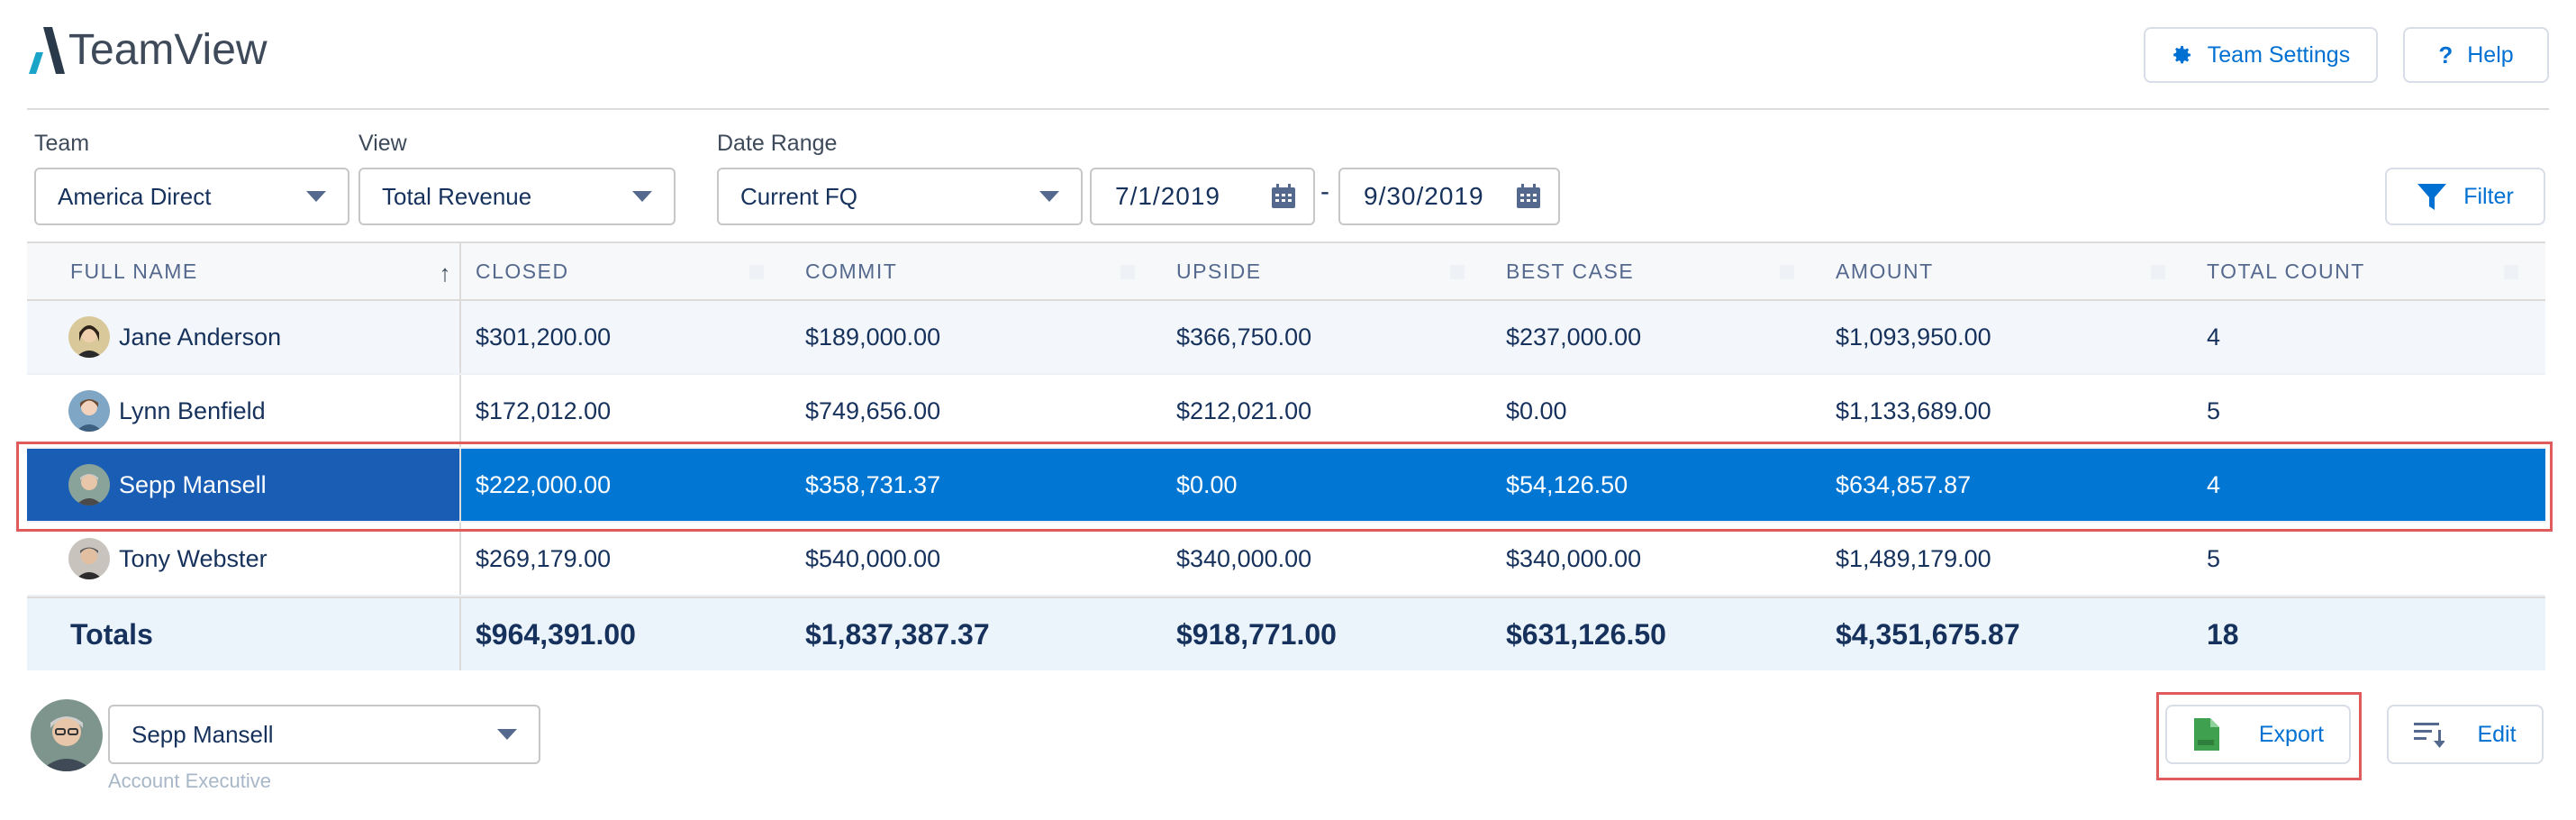 This screenshot has width=2576, height=820. What do you see at coordinates (556, 634) in the screenshot?
I see `total-closed: $964,391.00` at bounding box center [556, 634].